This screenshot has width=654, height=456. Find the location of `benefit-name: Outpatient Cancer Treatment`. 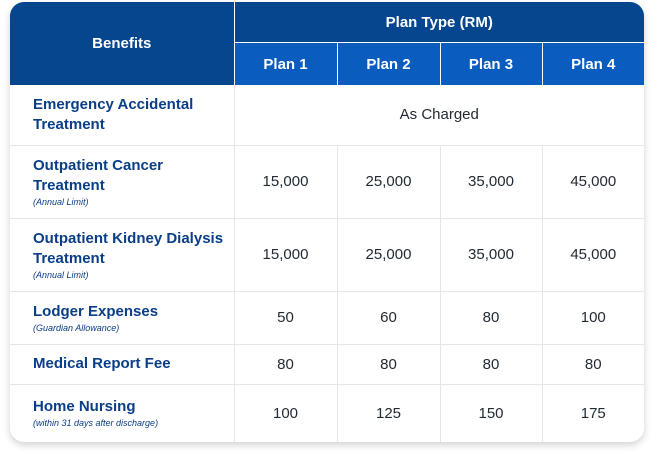

benefit-name: Outpatient Cancer Treatment is located at coordinates (98, 175).